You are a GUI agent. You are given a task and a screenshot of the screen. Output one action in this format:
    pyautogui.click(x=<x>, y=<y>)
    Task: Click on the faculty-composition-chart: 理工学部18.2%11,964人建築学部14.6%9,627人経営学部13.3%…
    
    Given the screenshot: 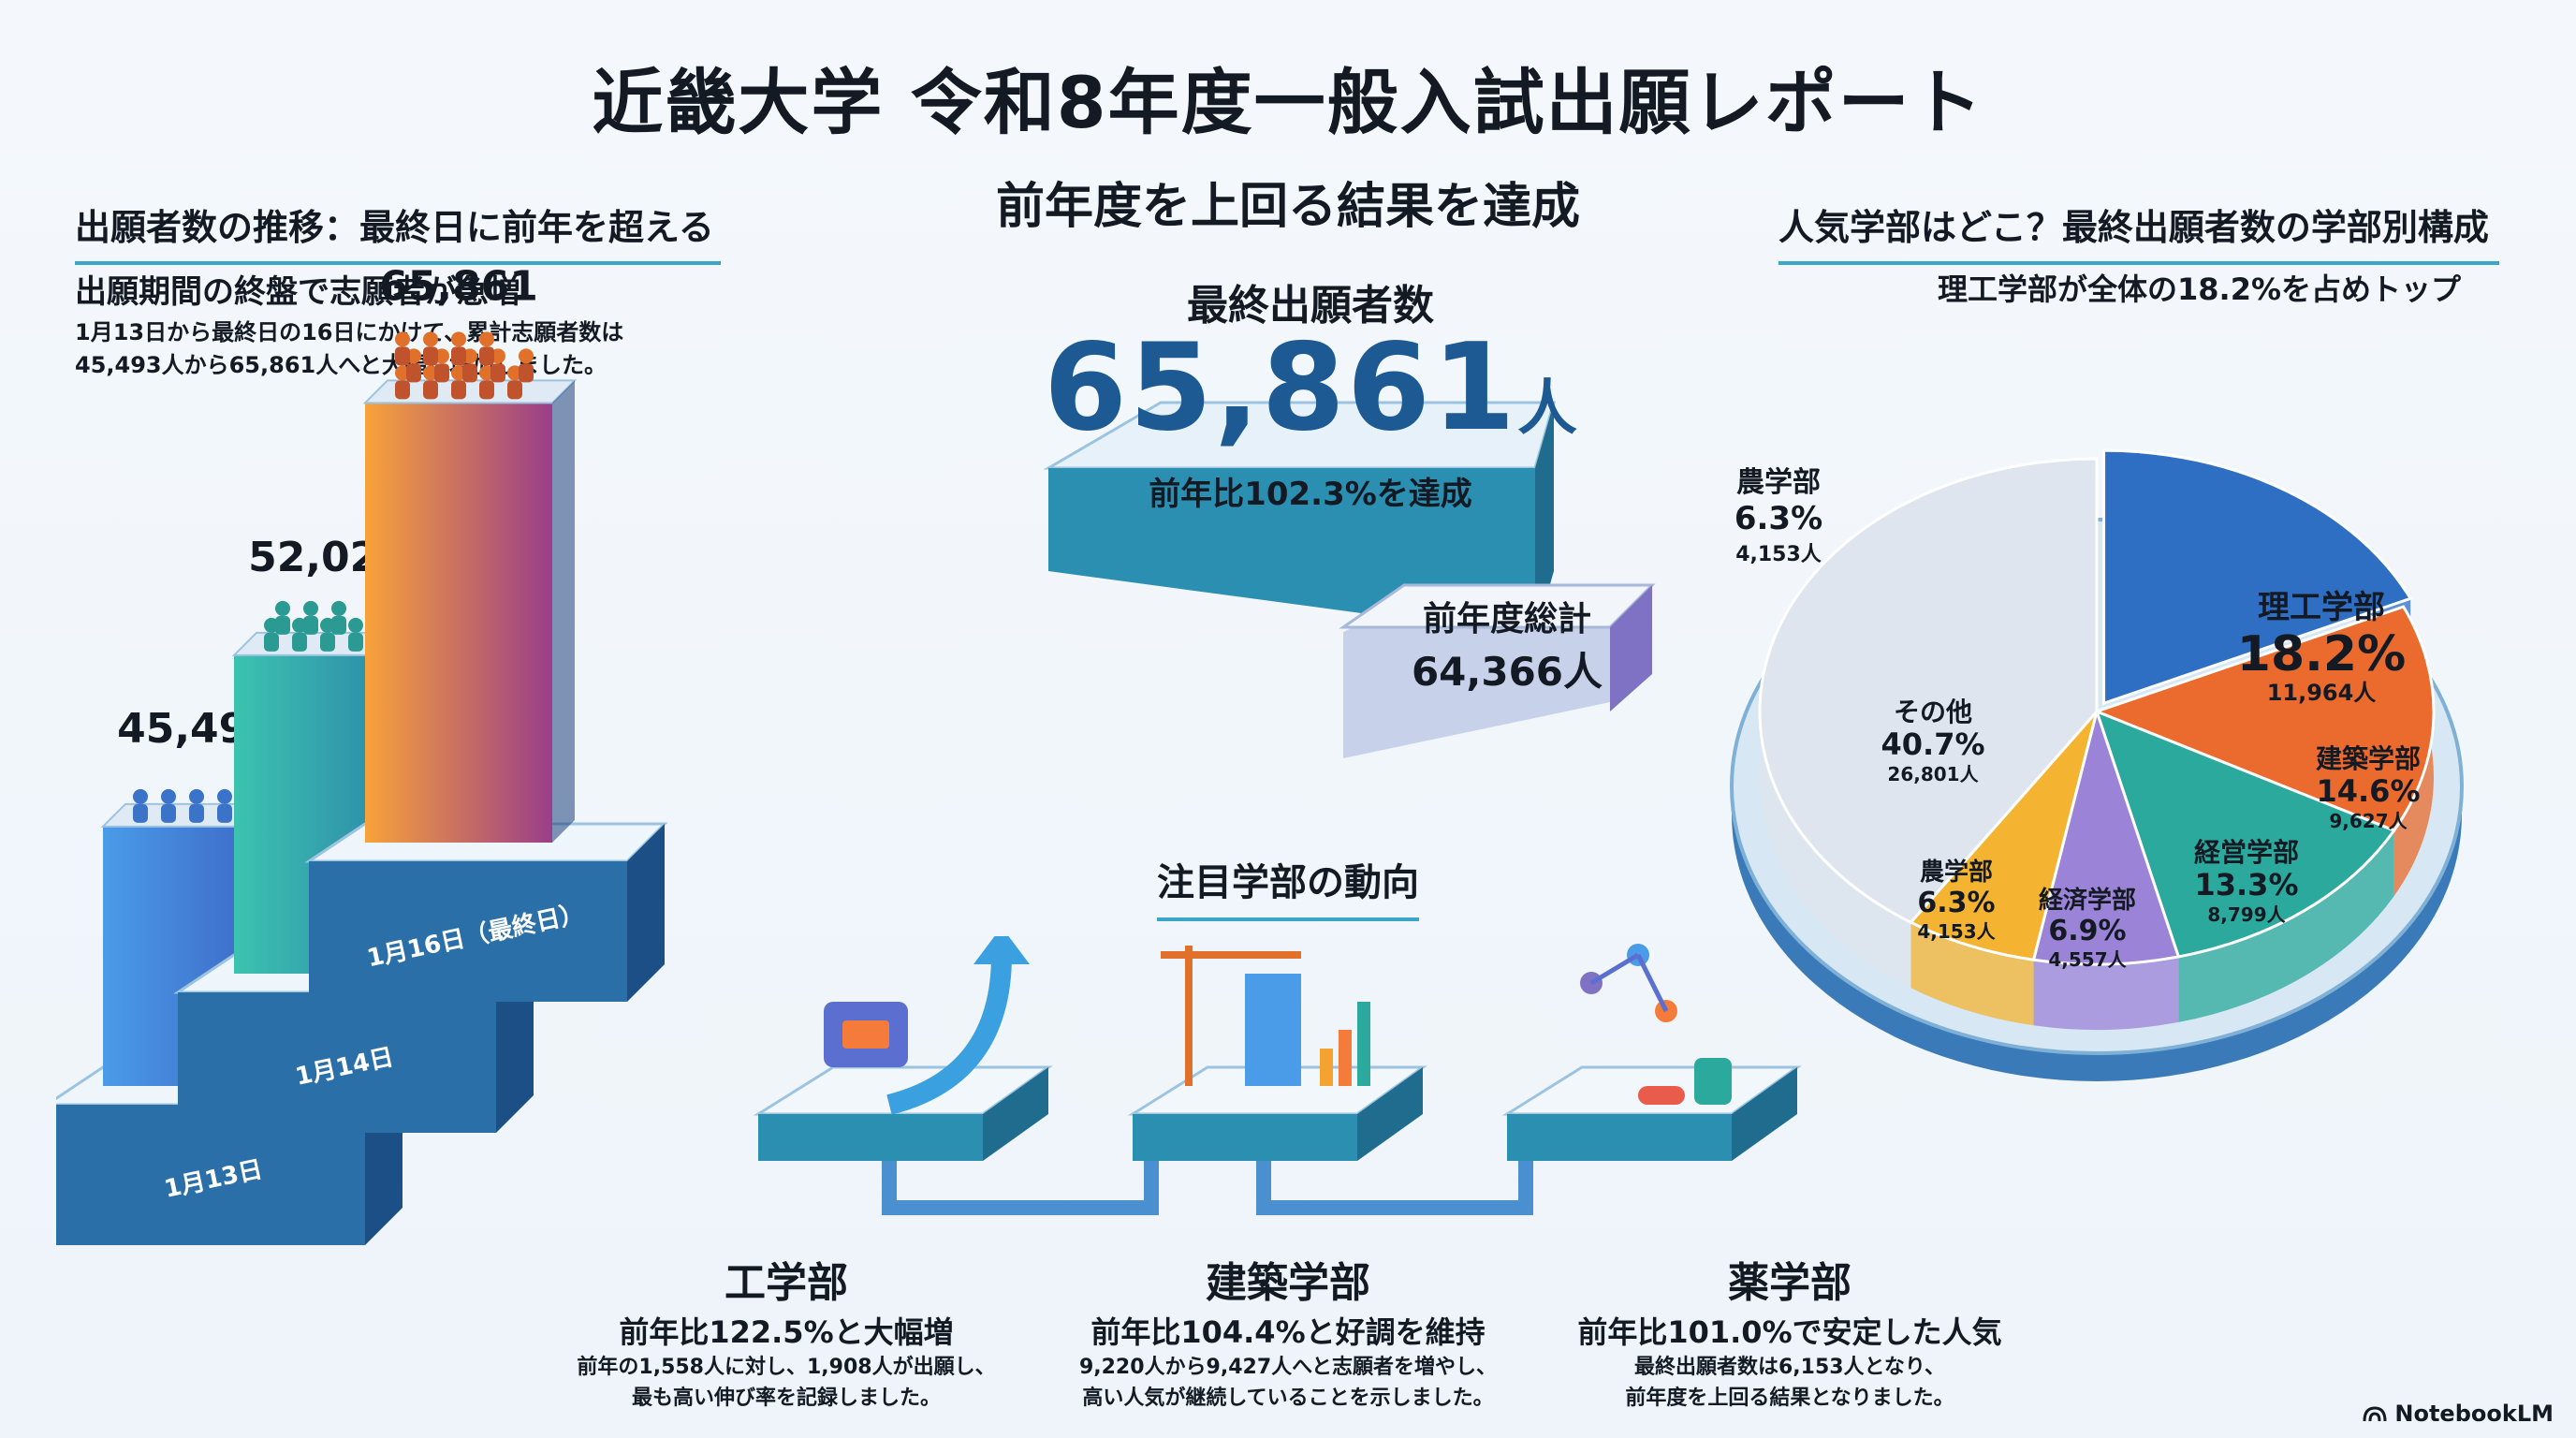 What is the action you would take?
    pyautogui.click(x=2097, y=764)
    